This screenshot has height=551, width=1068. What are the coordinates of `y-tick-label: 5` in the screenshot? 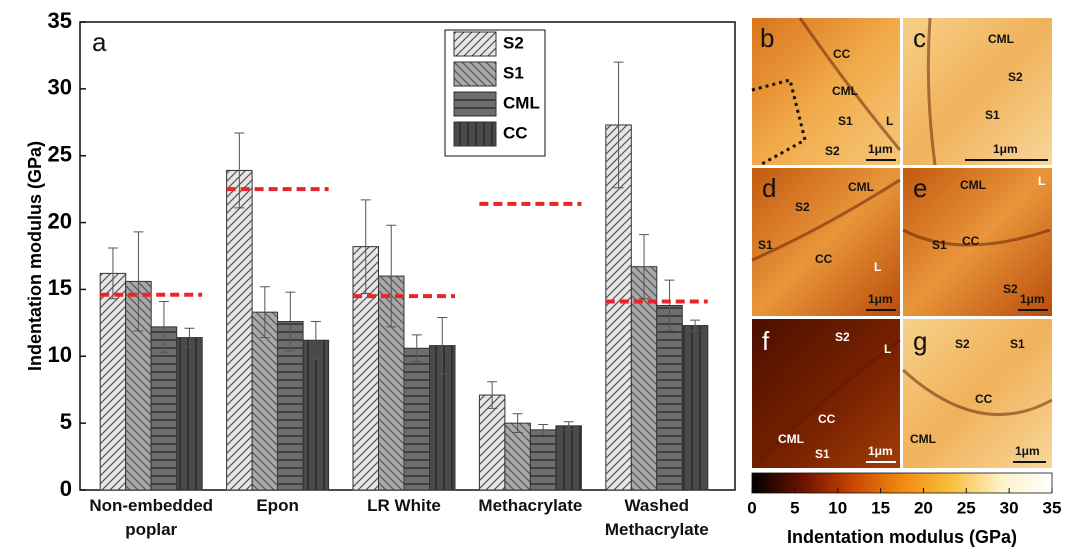 It's located at (66, 421).